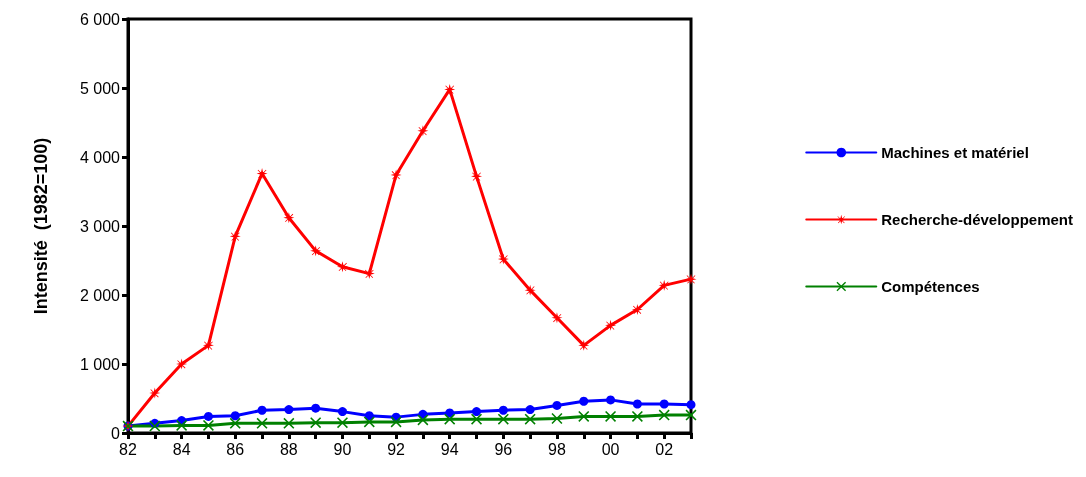 This screenshot has width=1086, height=477. What do you see at coordinates (235, 449) in the screenshot?
I see `x-tick-label: 86` at bounding box center [235, 449].